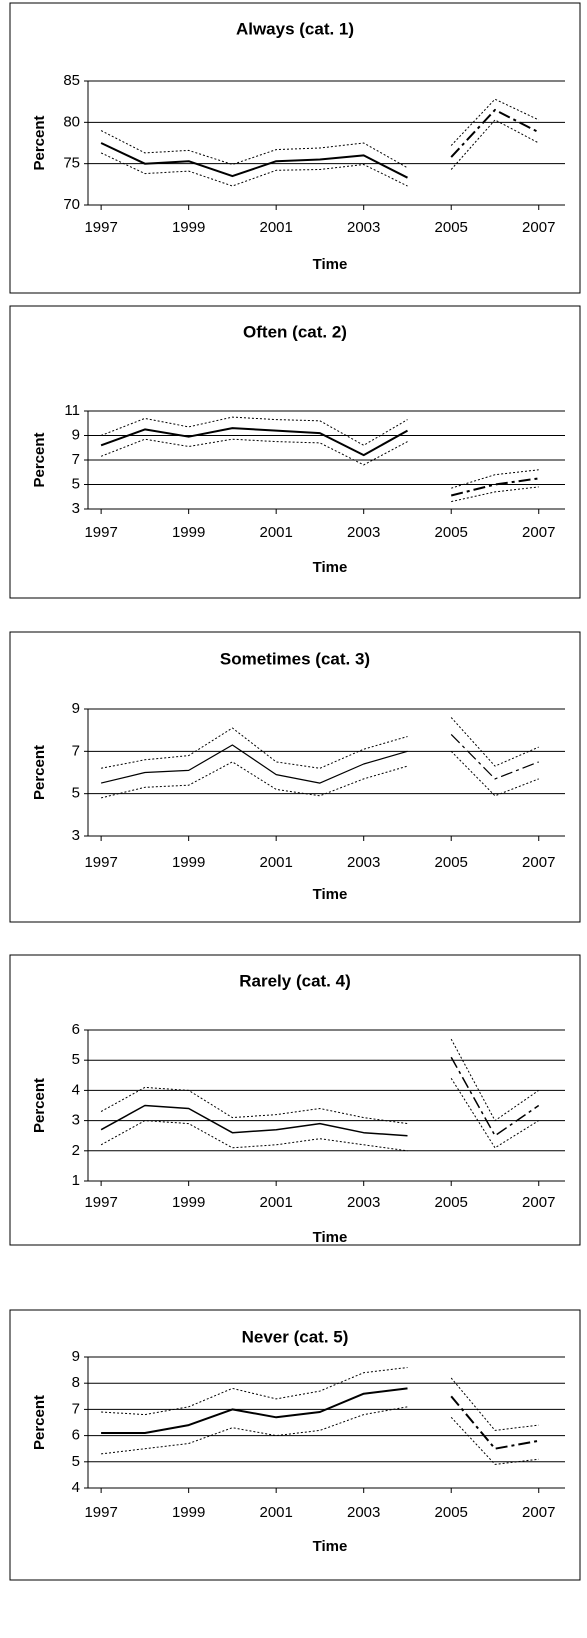 The image size is (587, 1638). I want to click on y-tick-label: 80, so click(71, 121).